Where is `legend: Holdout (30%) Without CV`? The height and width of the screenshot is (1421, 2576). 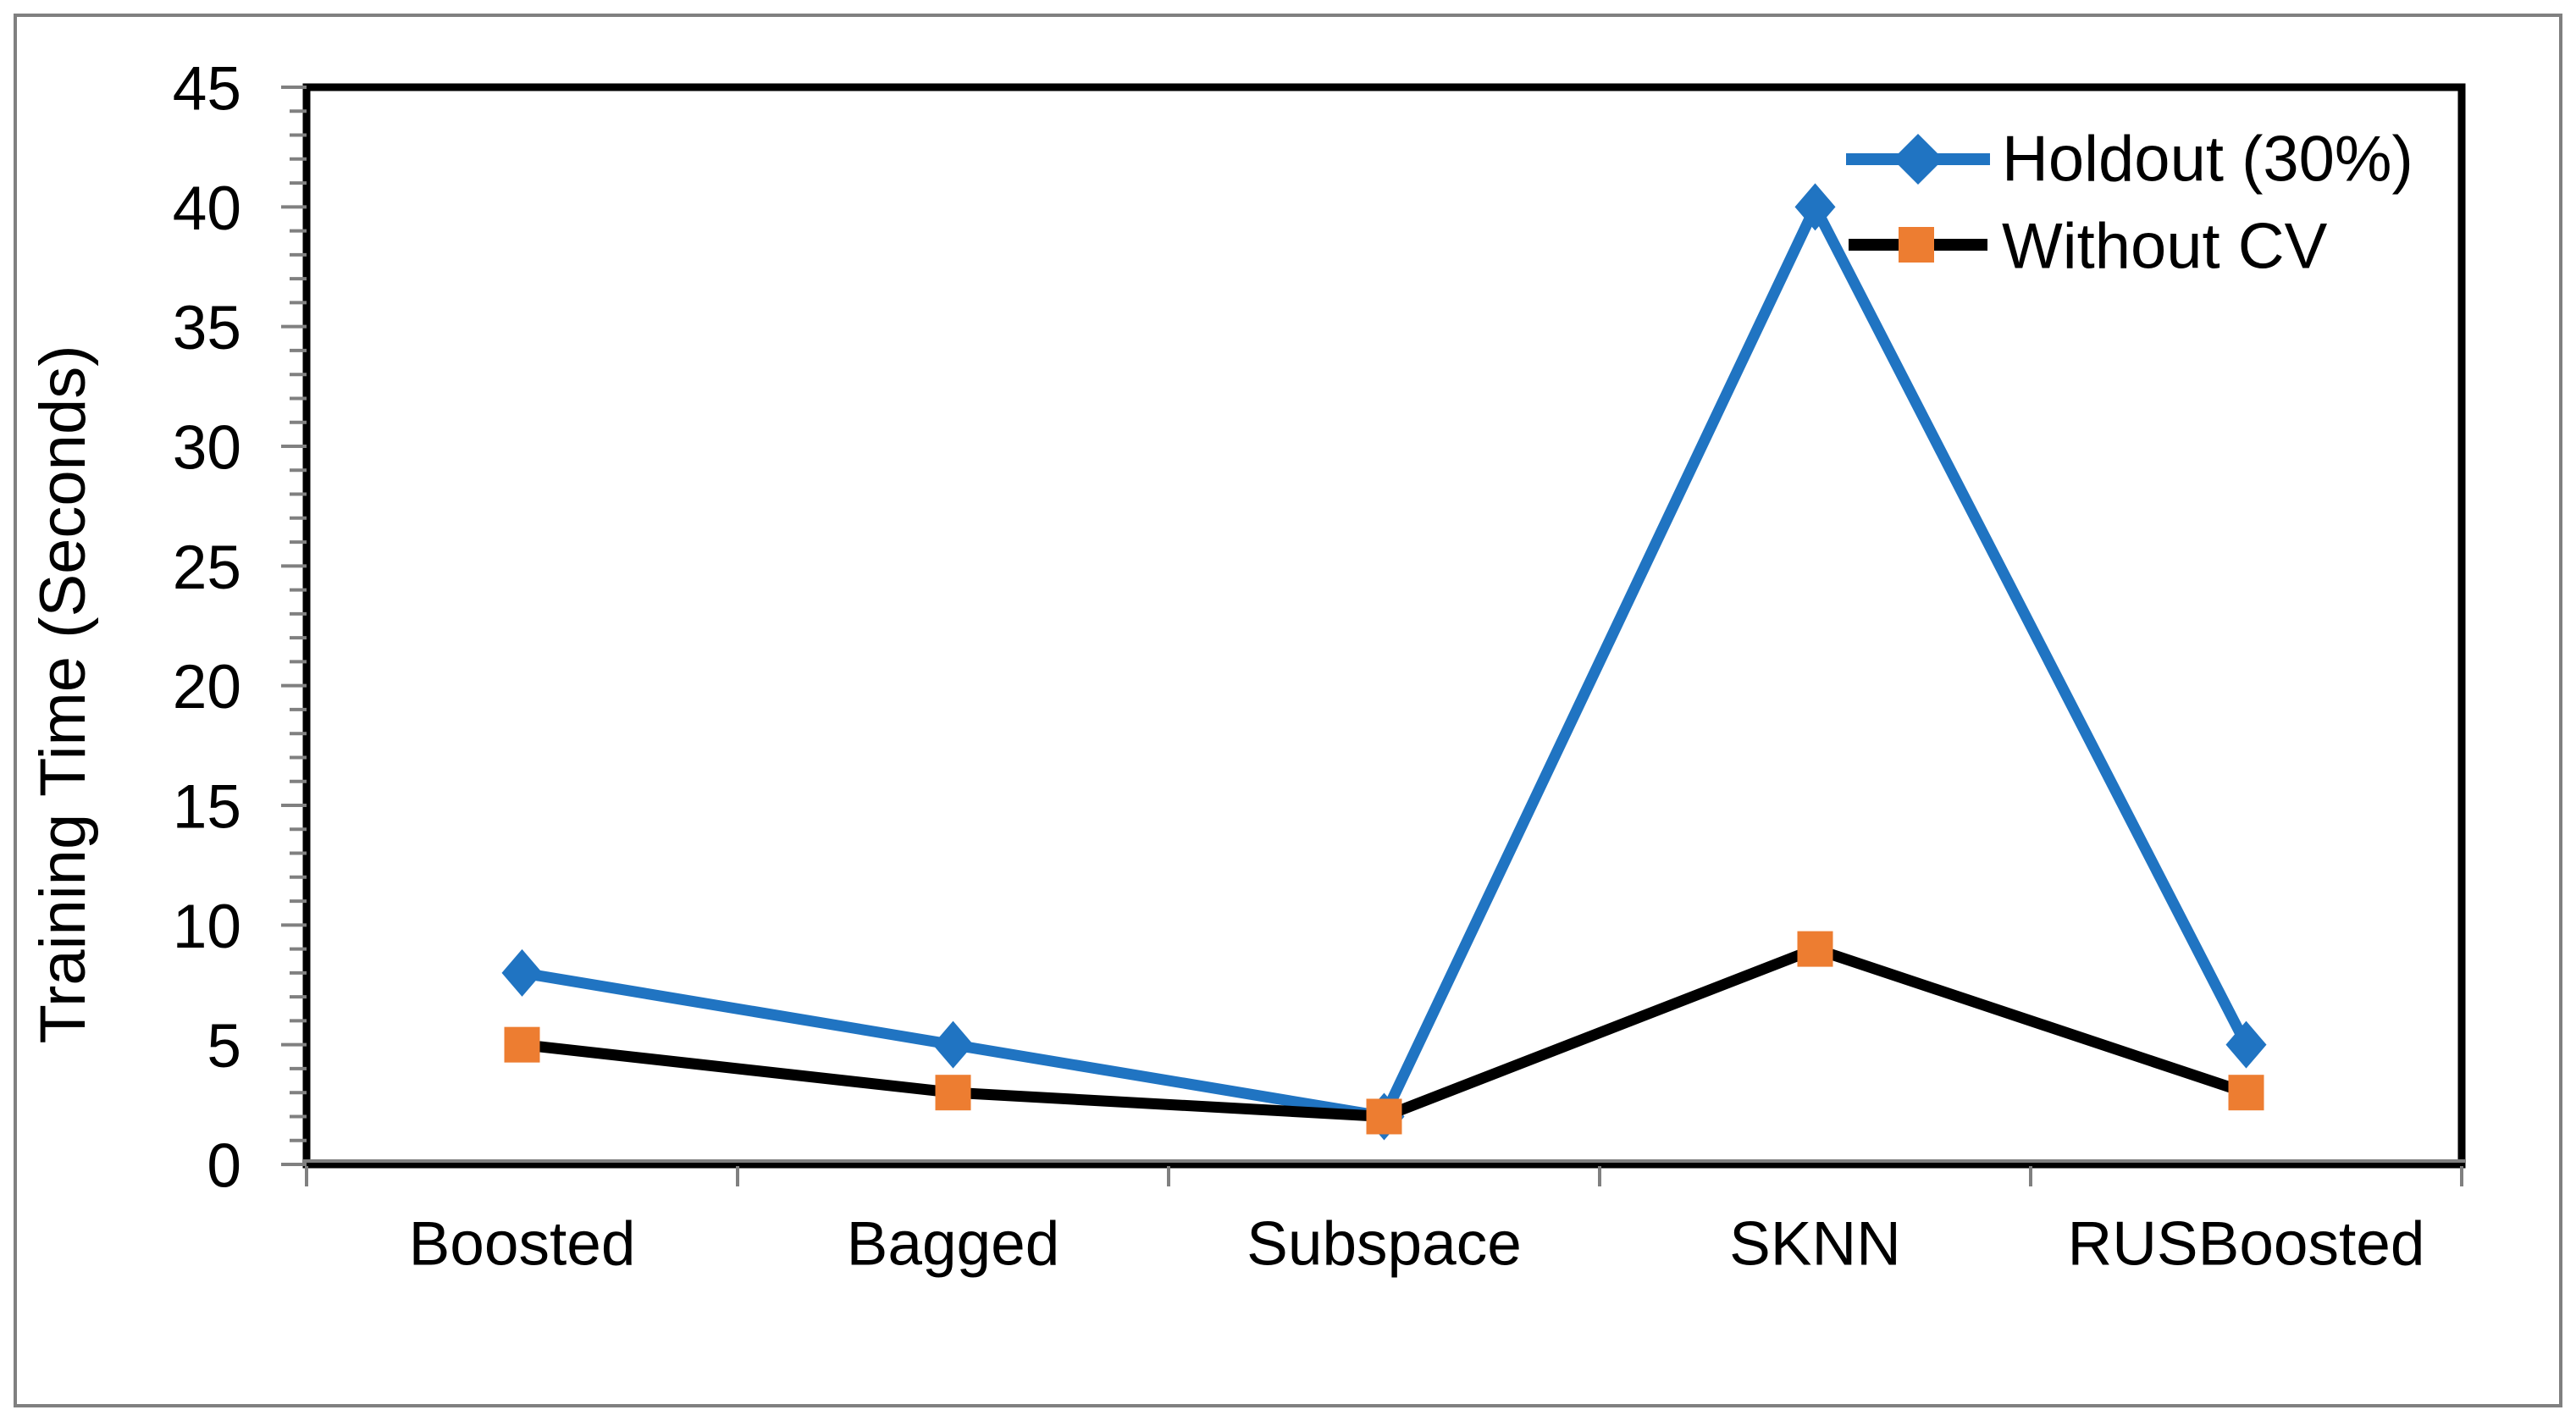
legend: Holdout (30%) Without CV is located at coordinates (2129, 203).